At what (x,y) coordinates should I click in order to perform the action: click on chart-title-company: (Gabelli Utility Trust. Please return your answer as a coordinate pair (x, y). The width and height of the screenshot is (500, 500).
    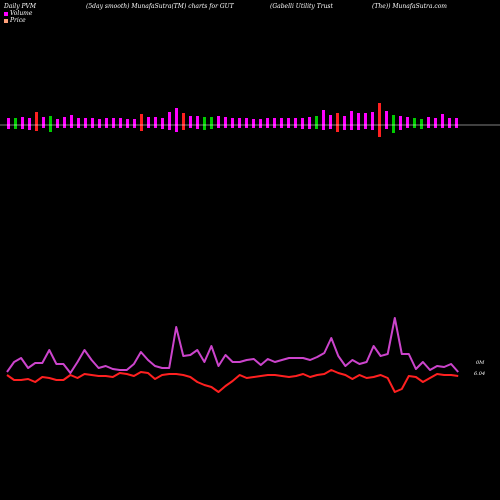
    Looking at the image, I should click on (301, 6).